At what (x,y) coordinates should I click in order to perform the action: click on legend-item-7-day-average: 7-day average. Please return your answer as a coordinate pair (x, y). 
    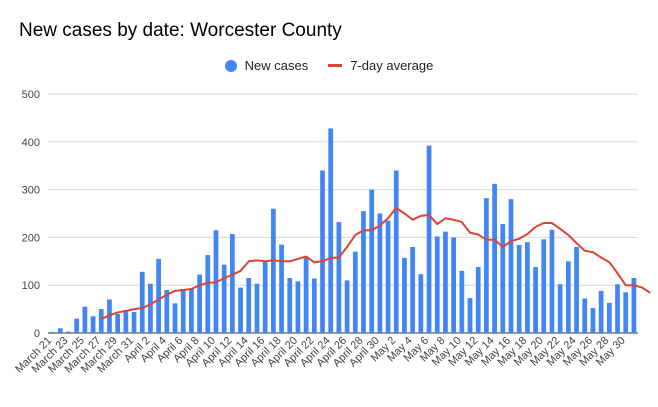
    Looking at the image, I should click on (380, 65).